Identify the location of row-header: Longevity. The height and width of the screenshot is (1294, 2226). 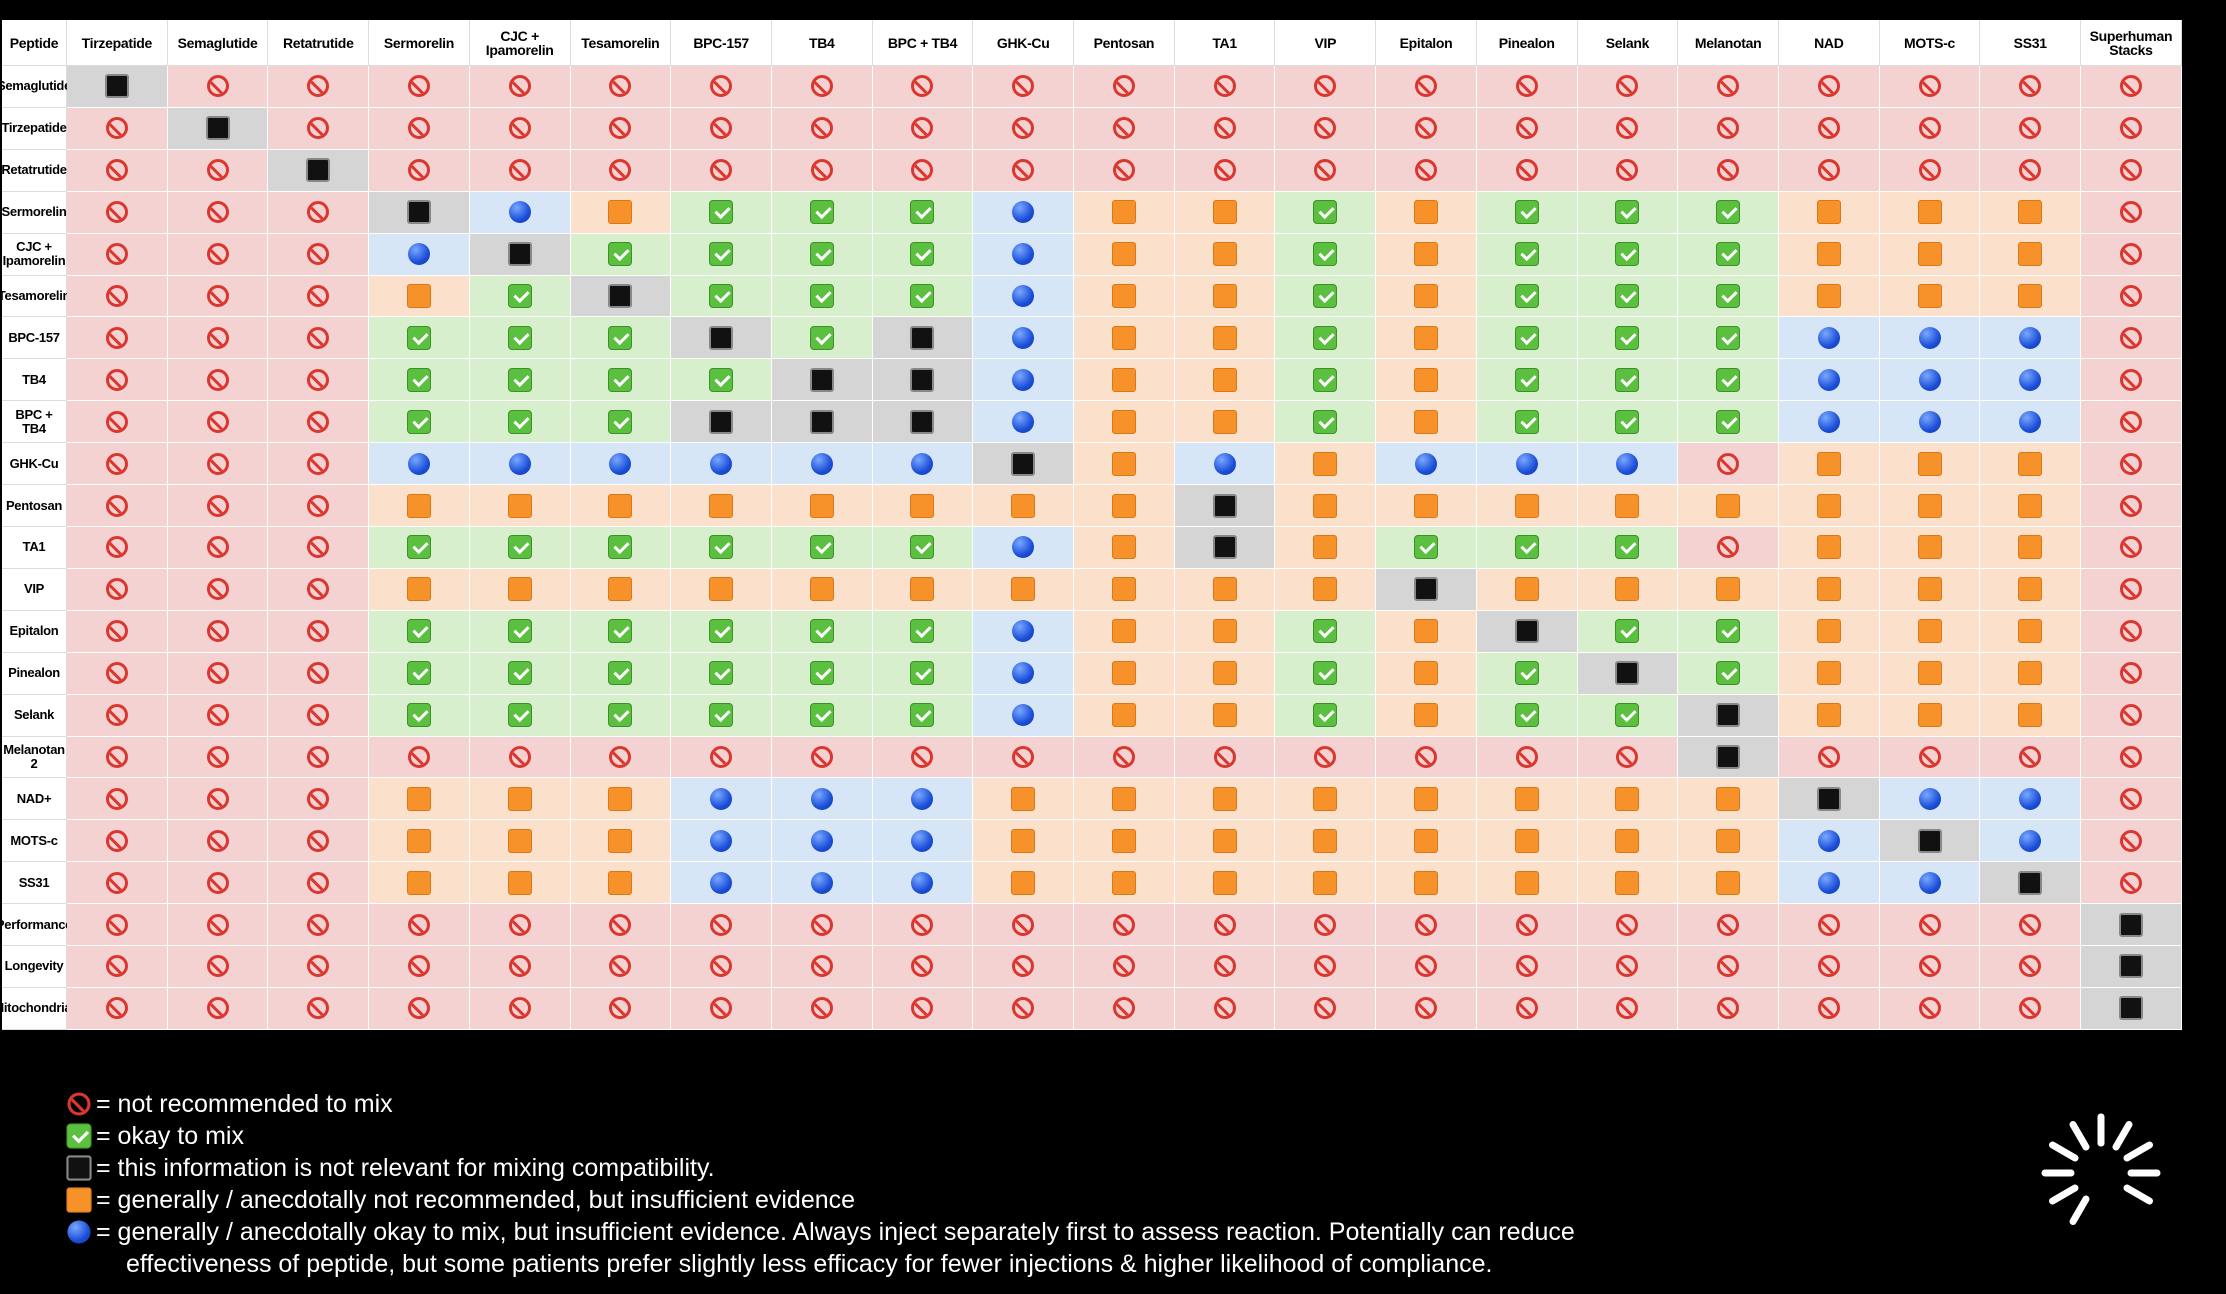
(34, 967).